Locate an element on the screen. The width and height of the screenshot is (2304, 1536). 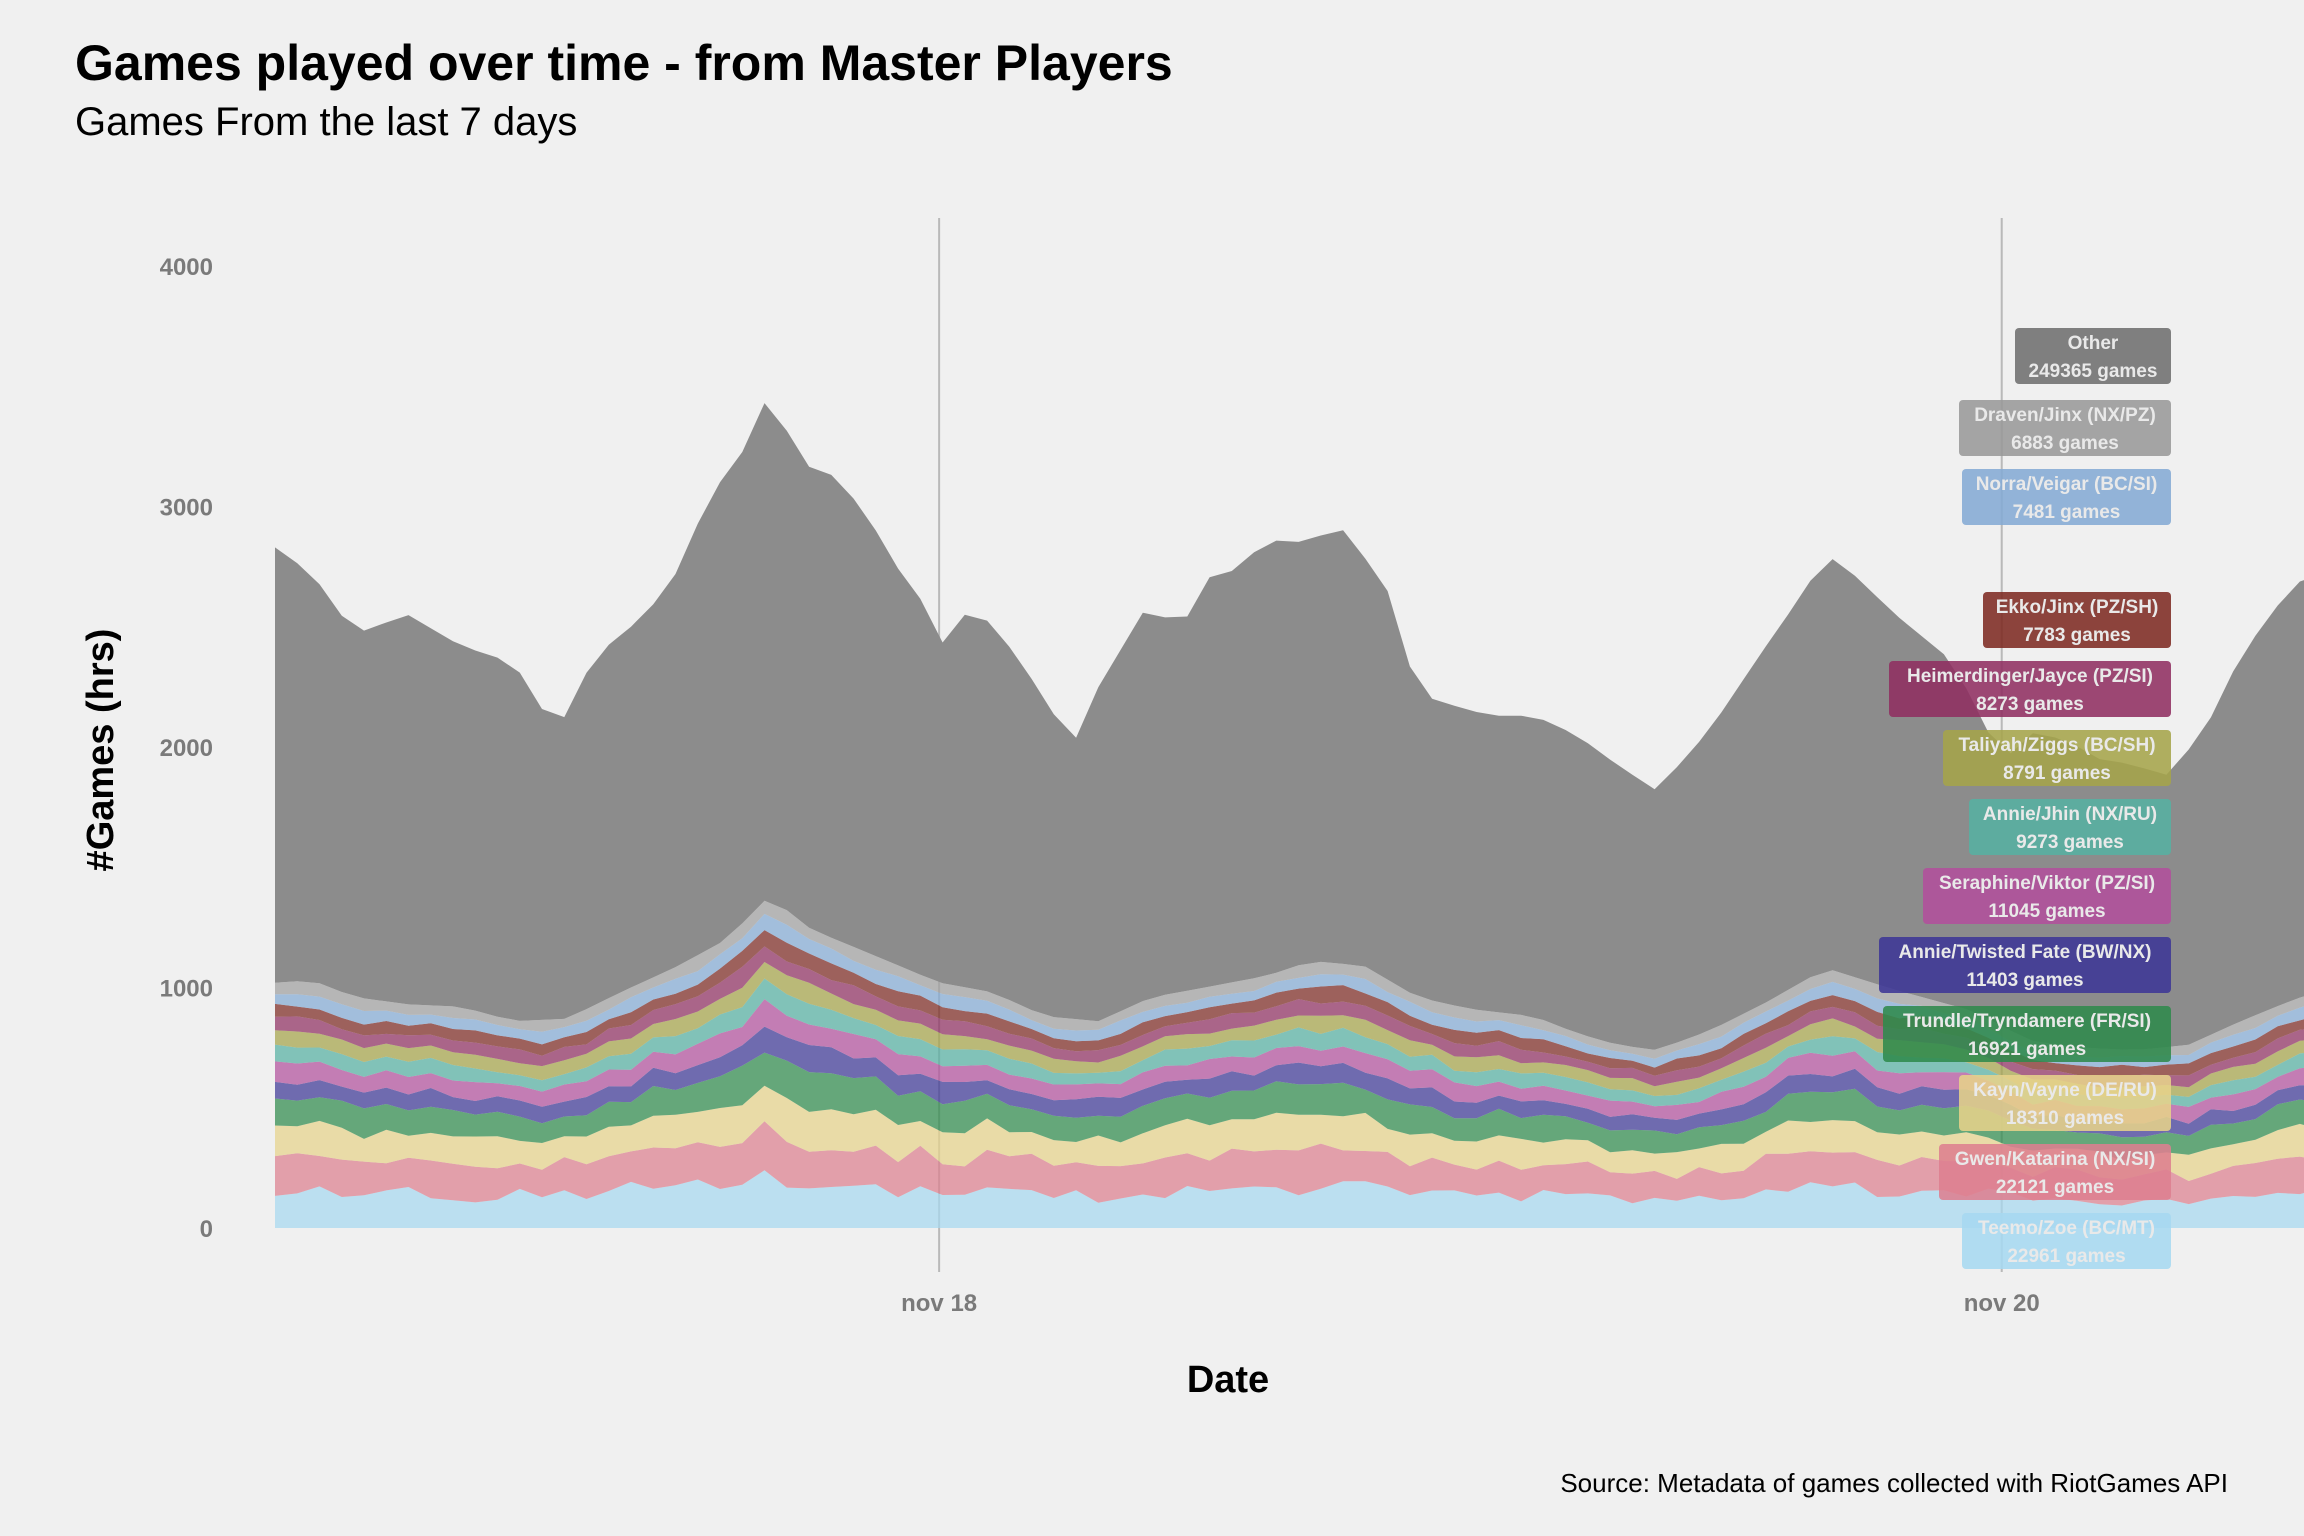
series-label-count: 7481 games is located at coordinates (2067, 512).